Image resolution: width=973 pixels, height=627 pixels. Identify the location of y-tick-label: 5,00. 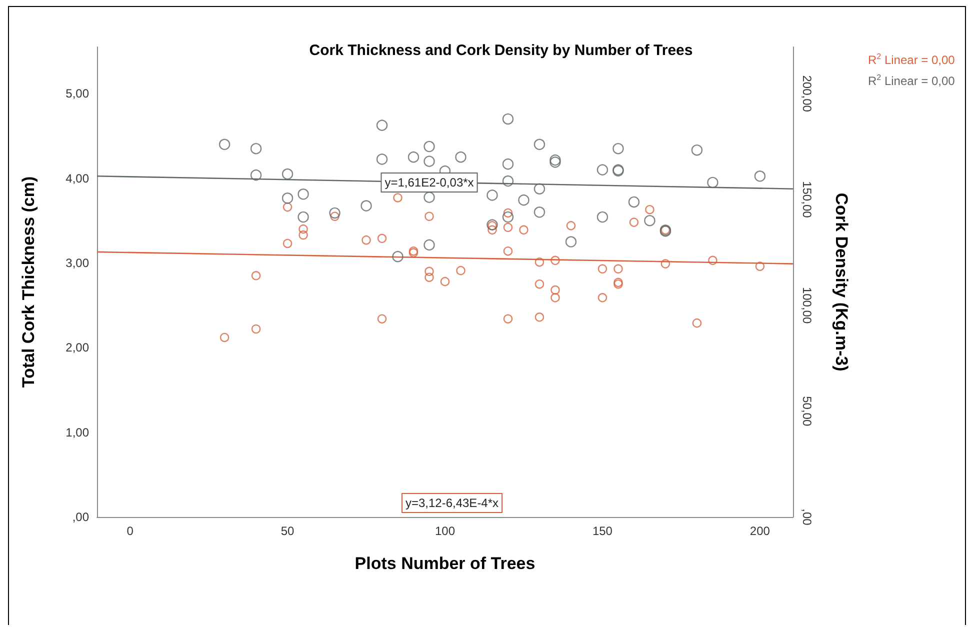
(78, 93).